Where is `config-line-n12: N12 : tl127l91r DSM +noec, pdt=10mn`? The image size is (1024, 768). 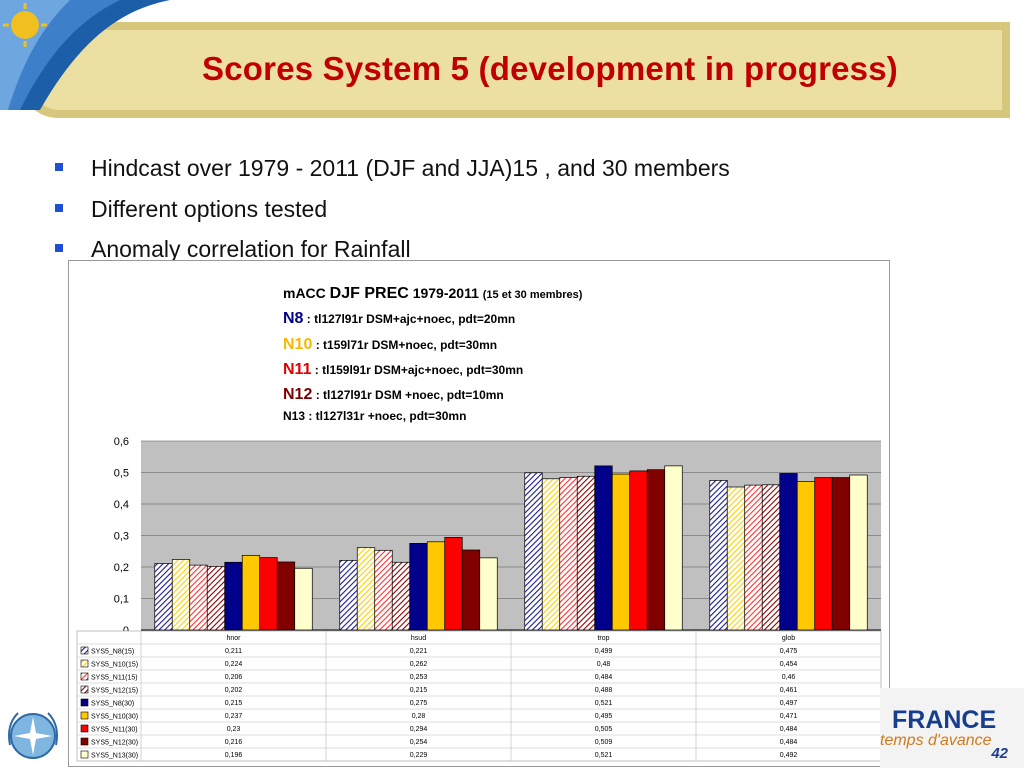 config-line-n12: N12 : tl127l91r DSM +noec, pdt=10mn is located at coordinates (393, 394).